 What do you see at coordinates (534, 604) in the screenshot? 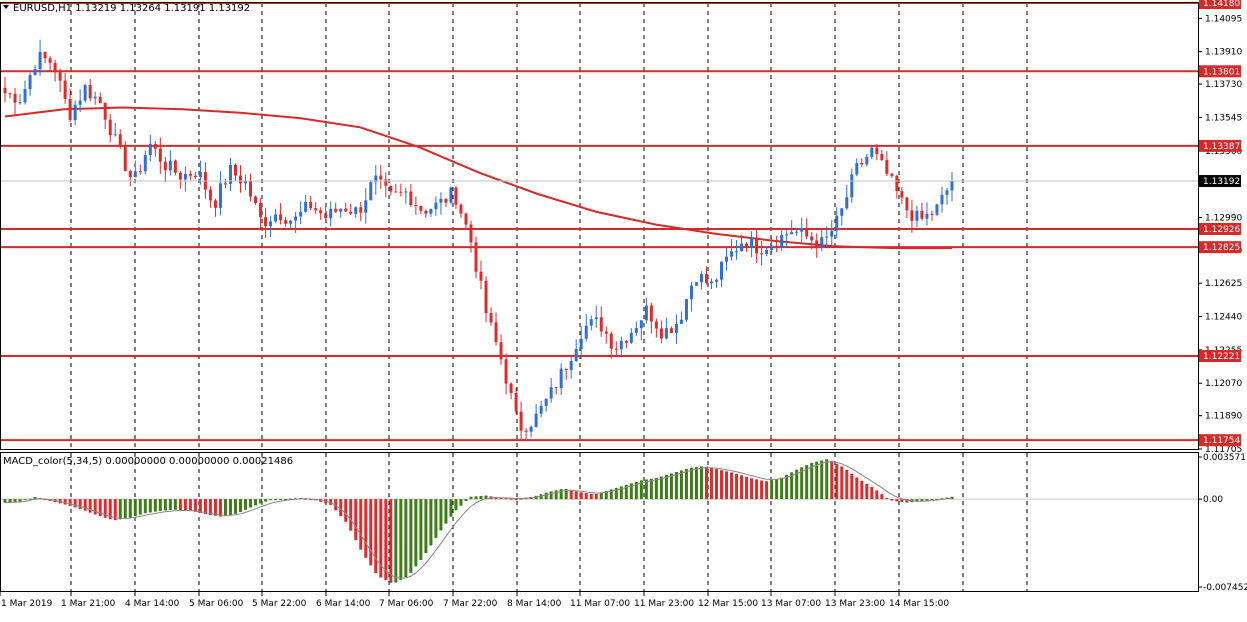
I see `x-tick-label: 8 Mar 14:00` at bounding box center [534, 604].